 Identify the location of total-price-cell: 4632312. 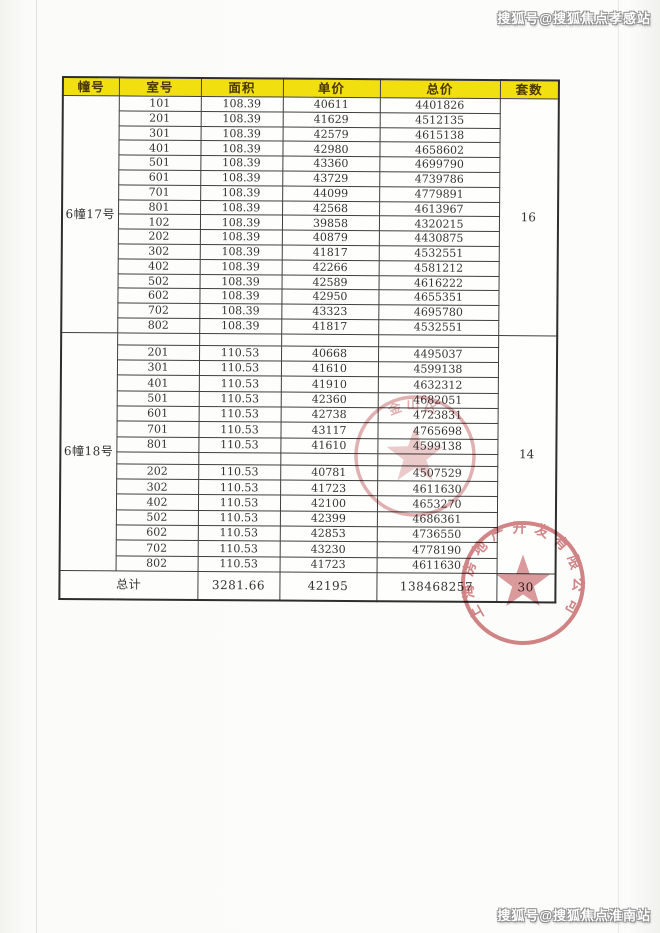
(437, 385).